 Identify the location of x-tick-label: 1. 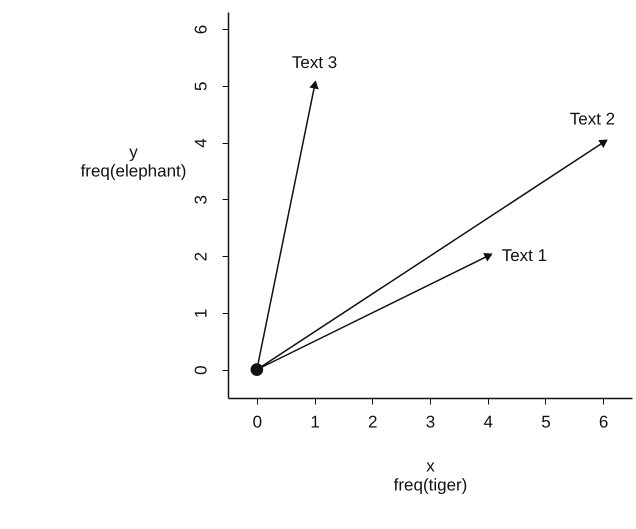
(315, 422).